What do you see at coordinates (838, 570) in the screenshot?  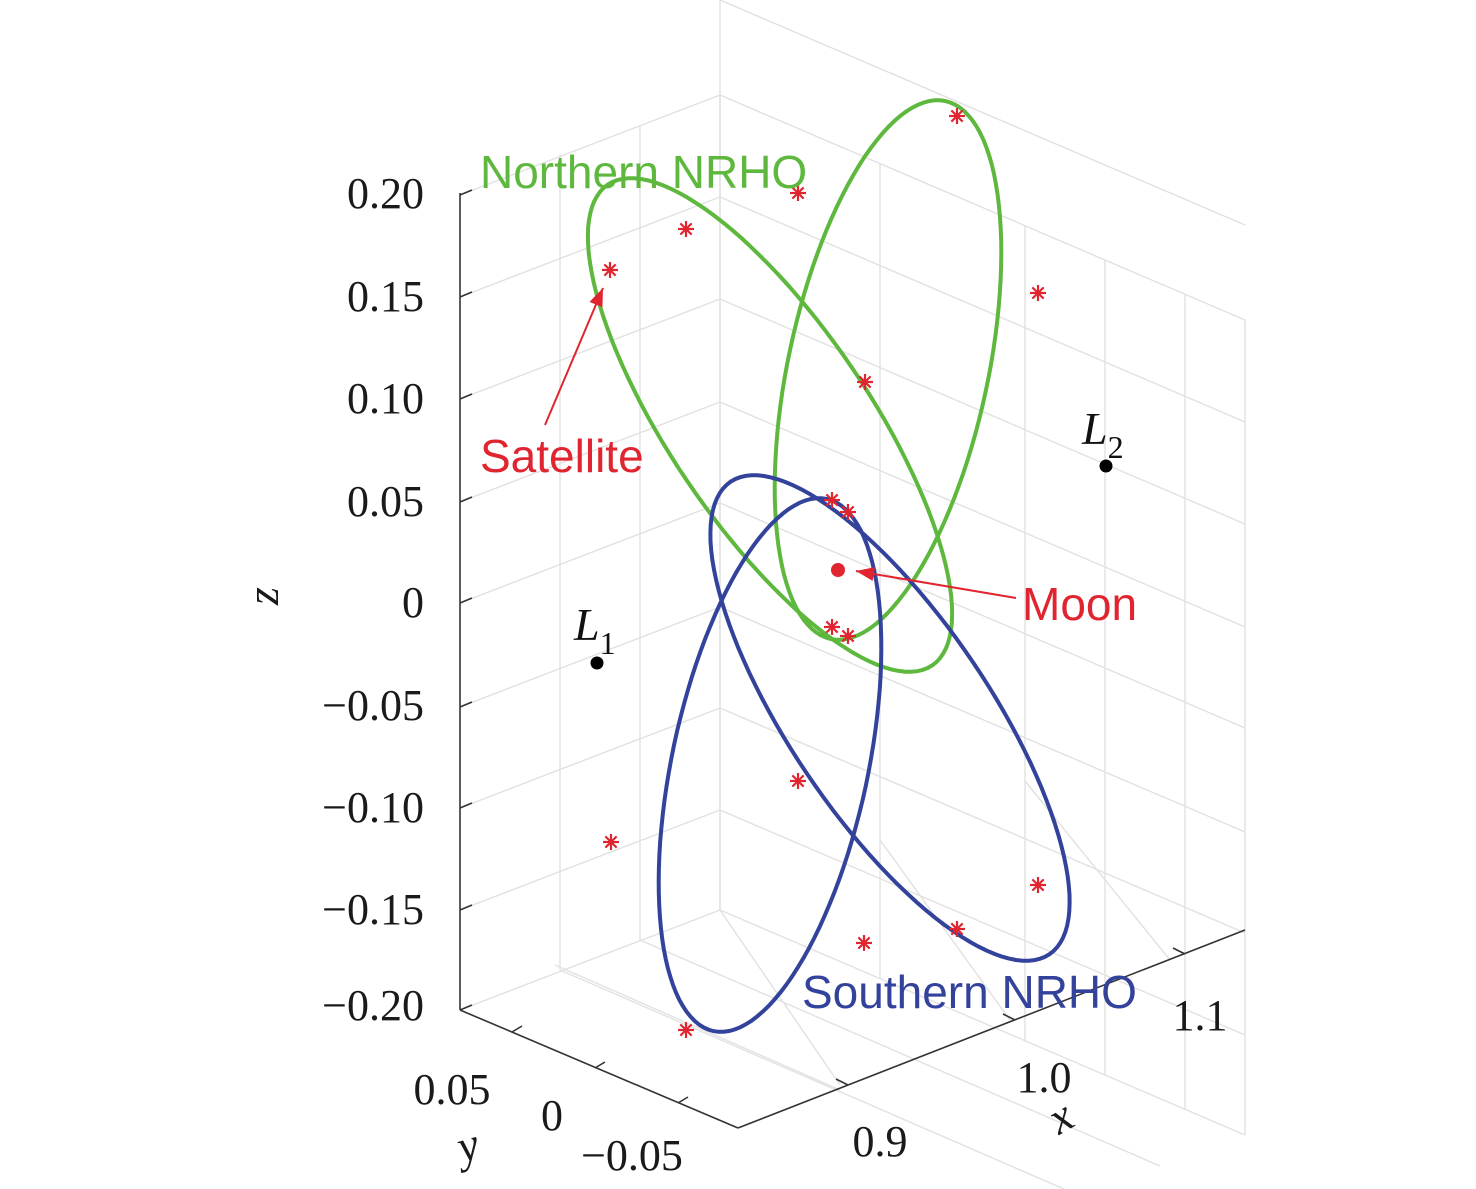 I see `moon-point` at bounding box center [838, 570].